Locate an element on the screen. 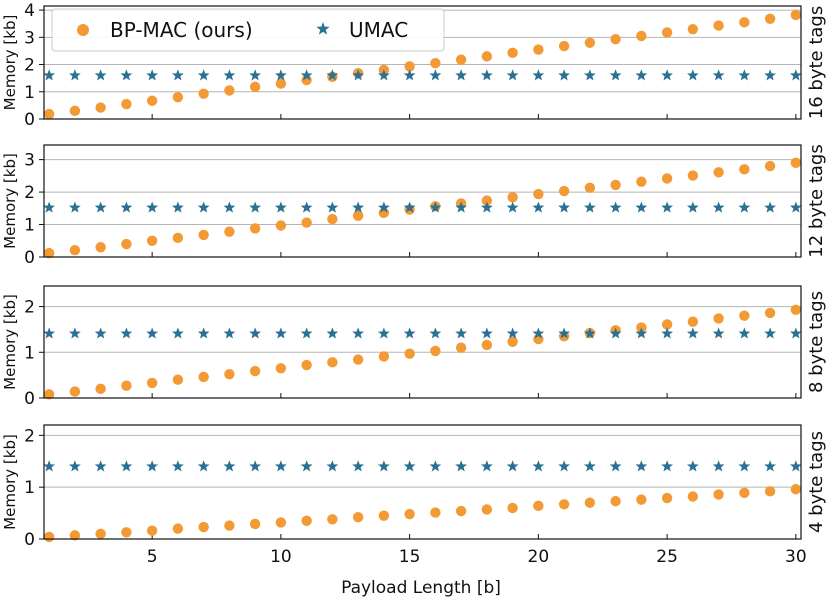  y-tick-label: 2 is located at coordinates (29, 66).